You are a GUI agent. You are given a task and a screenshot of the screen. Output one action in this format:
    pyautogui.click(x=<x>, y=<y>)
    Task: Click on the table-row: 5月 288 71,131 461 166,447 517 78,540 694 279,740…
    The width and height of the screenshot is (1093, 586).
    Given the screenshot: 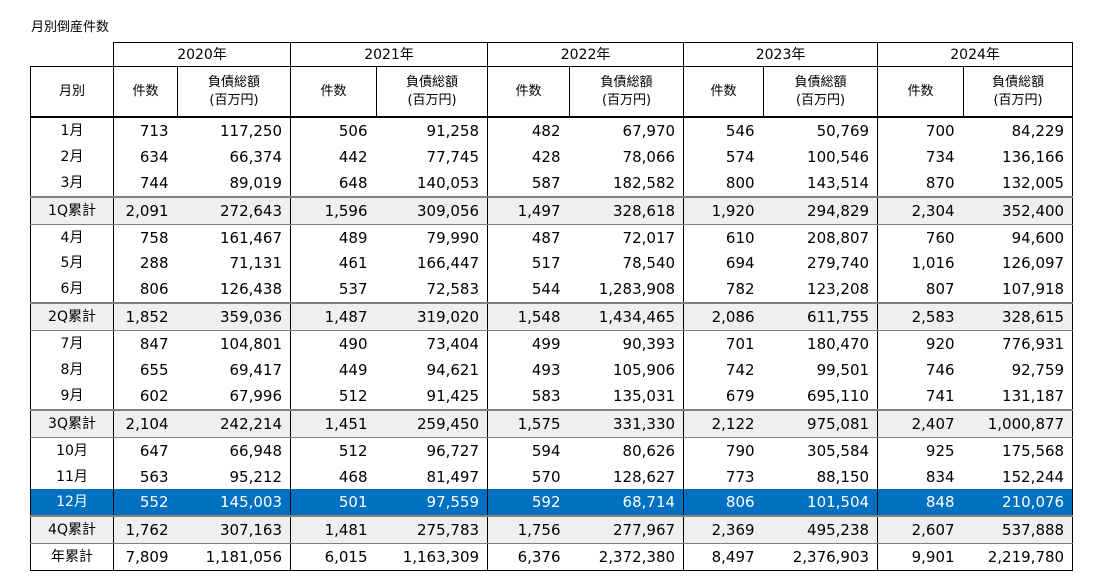 What is the action you would take?
    pyautogui.click(x=552, y=263)
    